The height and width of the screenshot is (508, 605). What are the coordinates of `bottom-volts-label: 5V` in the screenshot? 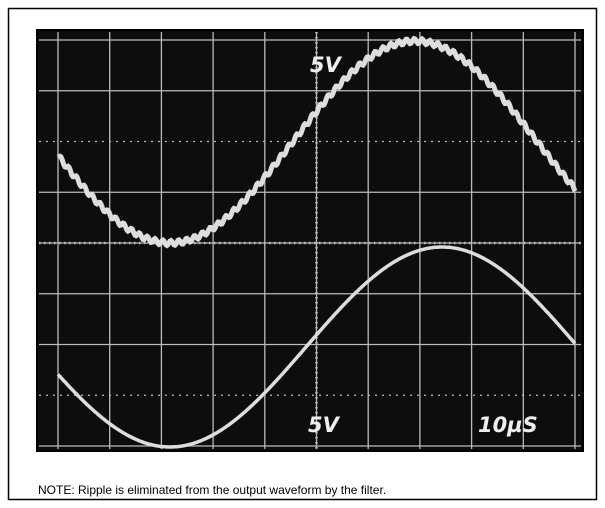 It's located at (324, 425).